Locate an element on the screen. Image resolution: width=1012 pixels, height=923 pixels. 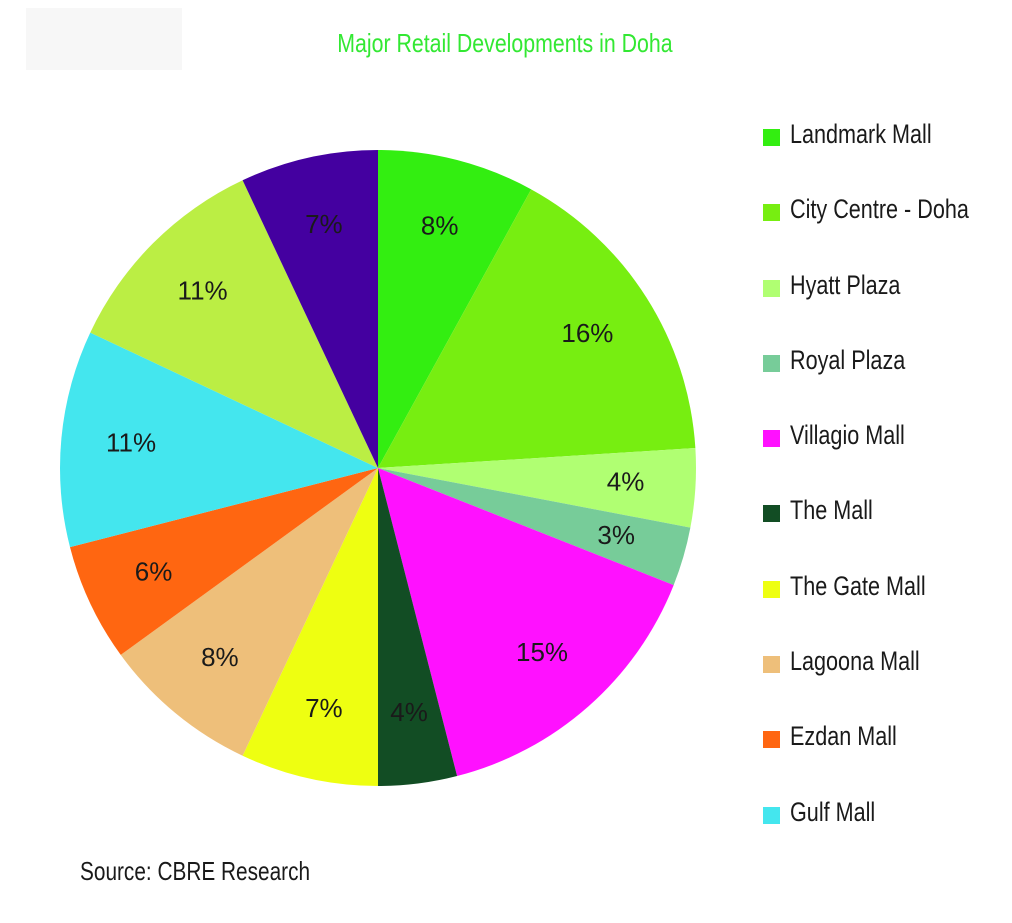
legend-label: The Mall is located at coordinates (831, 510).